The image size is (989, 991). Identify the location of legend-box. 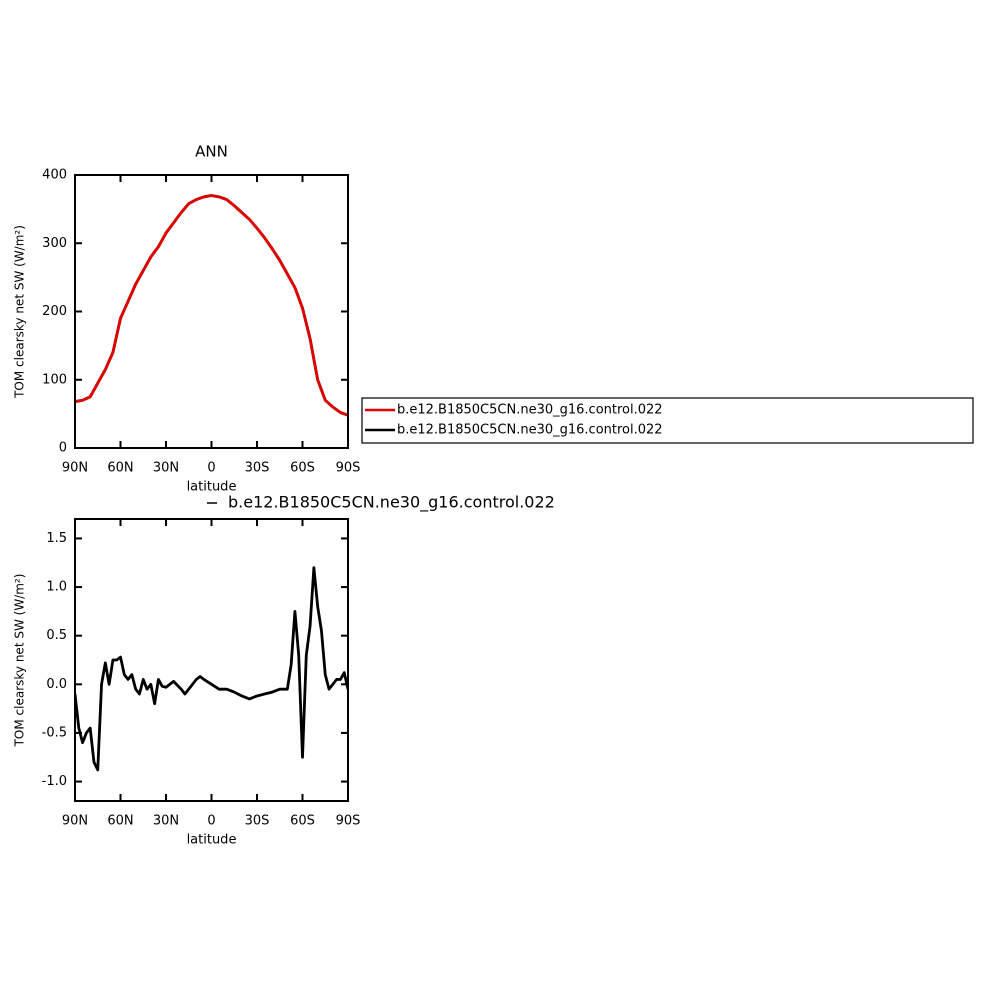
(667, 420).